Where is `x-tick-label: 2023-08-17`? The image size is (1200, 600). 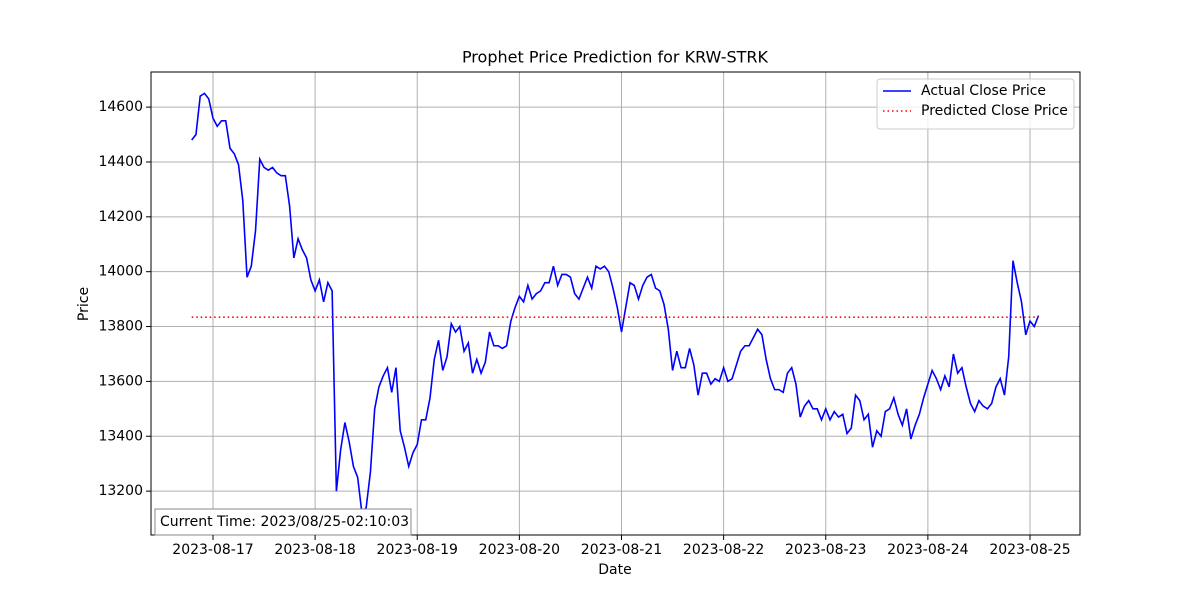 x-tick-label: 2023-08-17 is located at coordinates (212, 550).